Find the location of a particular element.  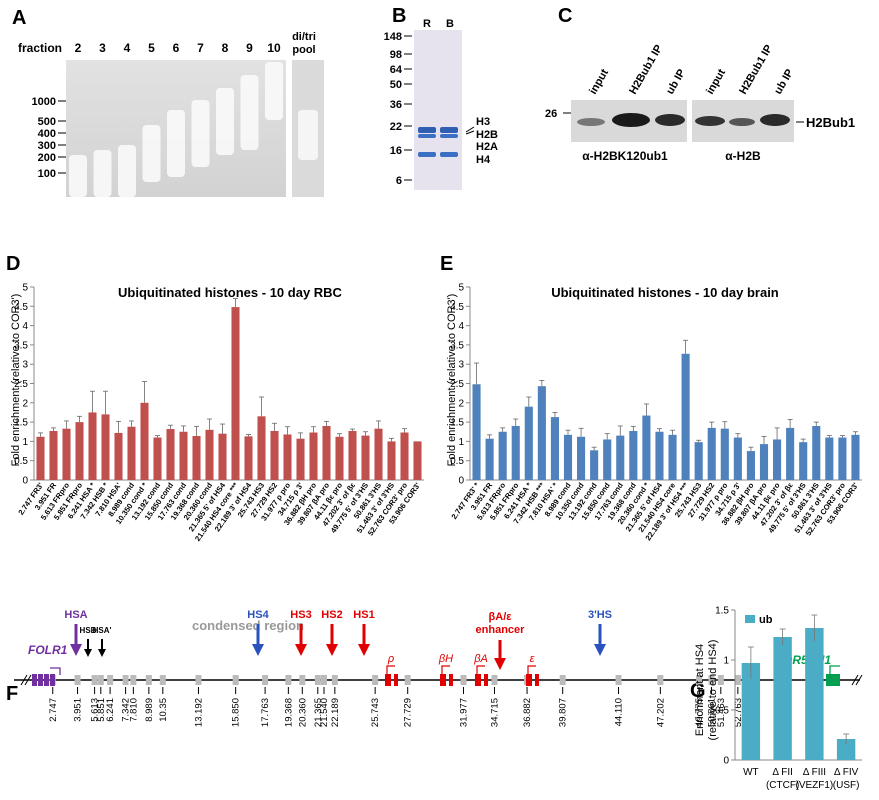

position-label-24: 47.202 is located at coordinates (660, 712).